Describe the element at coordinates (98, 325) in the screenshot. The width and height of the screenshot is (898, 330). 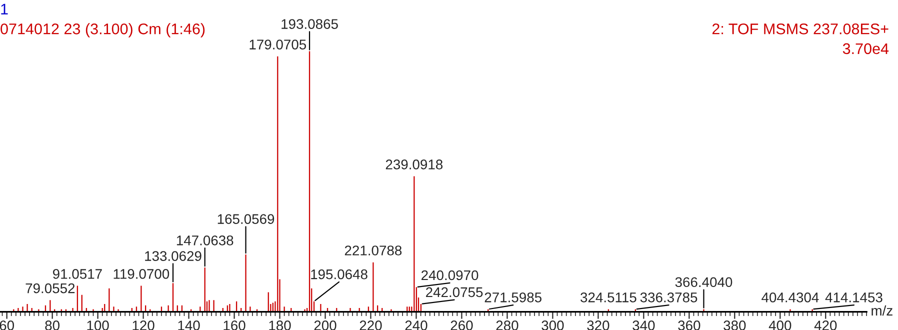
I see `x-tick-label: 100` at that location.